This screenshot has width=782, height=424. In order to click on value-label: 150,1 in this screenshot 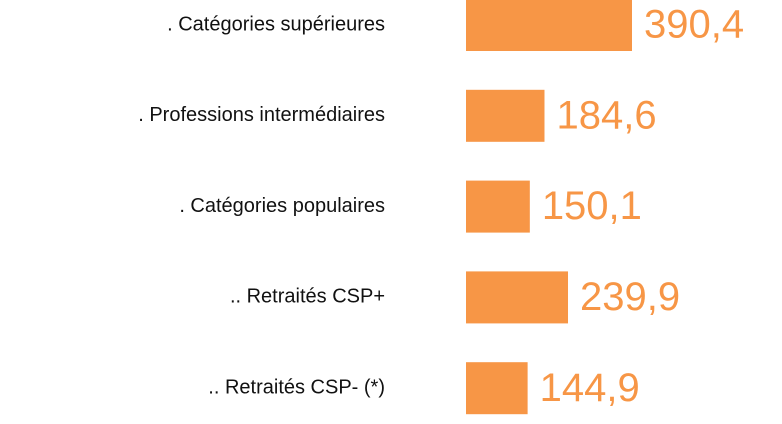, I will do `click(592, 206)`.